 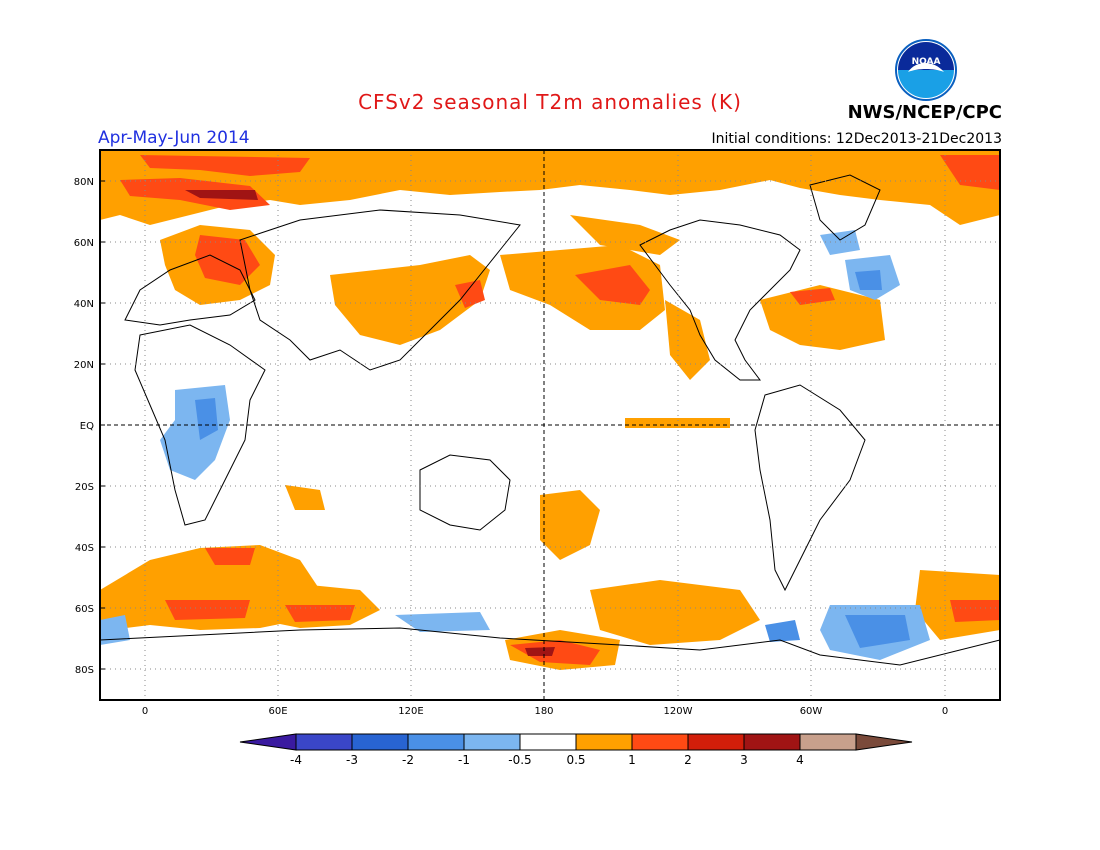 I want to click on lon-label: 60W, so click(x=811, y=711).